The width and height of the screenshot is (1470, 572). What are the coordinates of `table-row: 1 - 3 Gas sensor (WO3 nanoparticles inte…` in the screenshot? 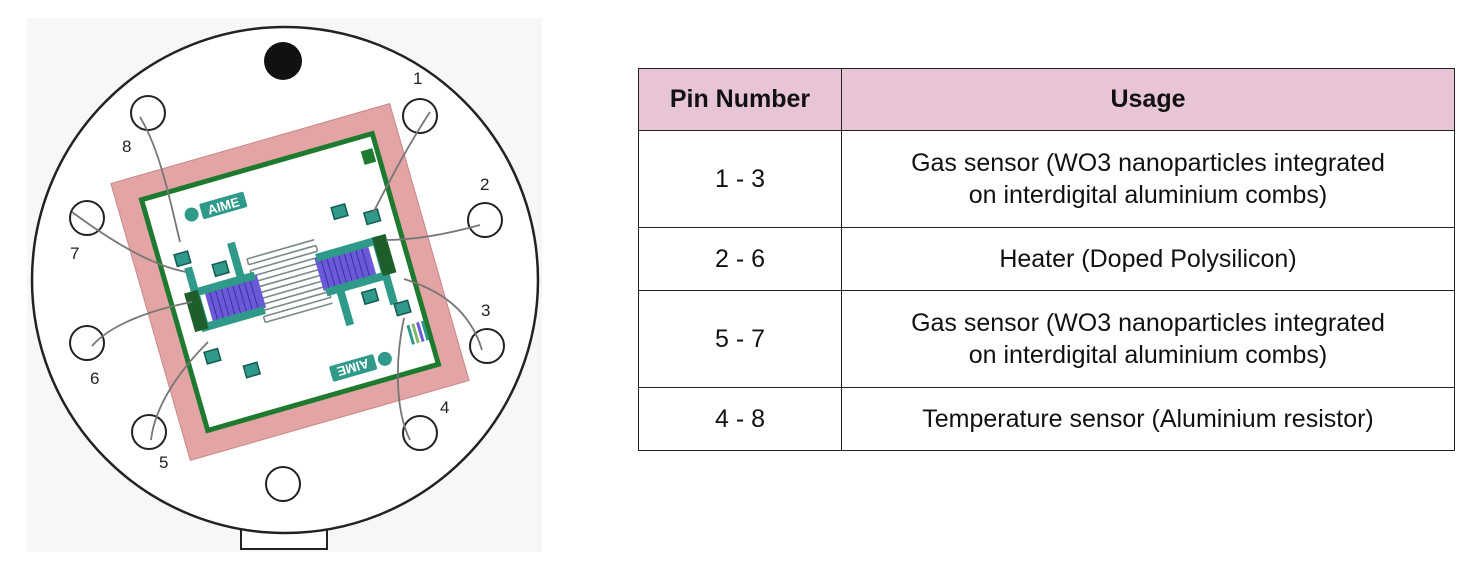 It's located at (1046, 179).